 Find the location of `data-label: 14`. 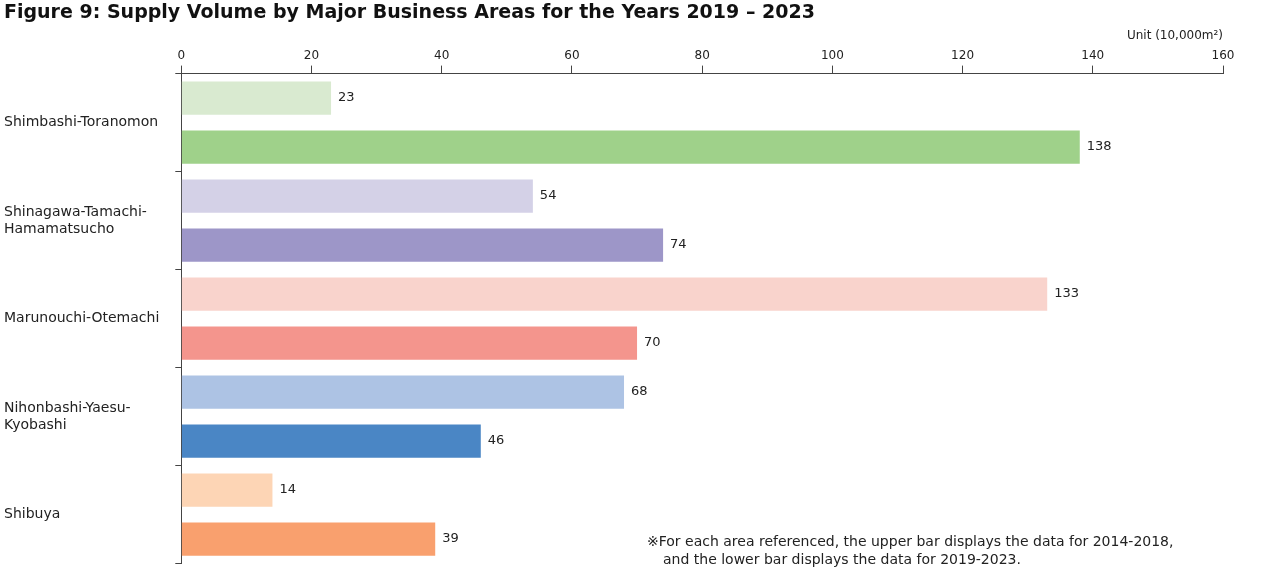

data-label: 14 is located at coordinates (287, 489).